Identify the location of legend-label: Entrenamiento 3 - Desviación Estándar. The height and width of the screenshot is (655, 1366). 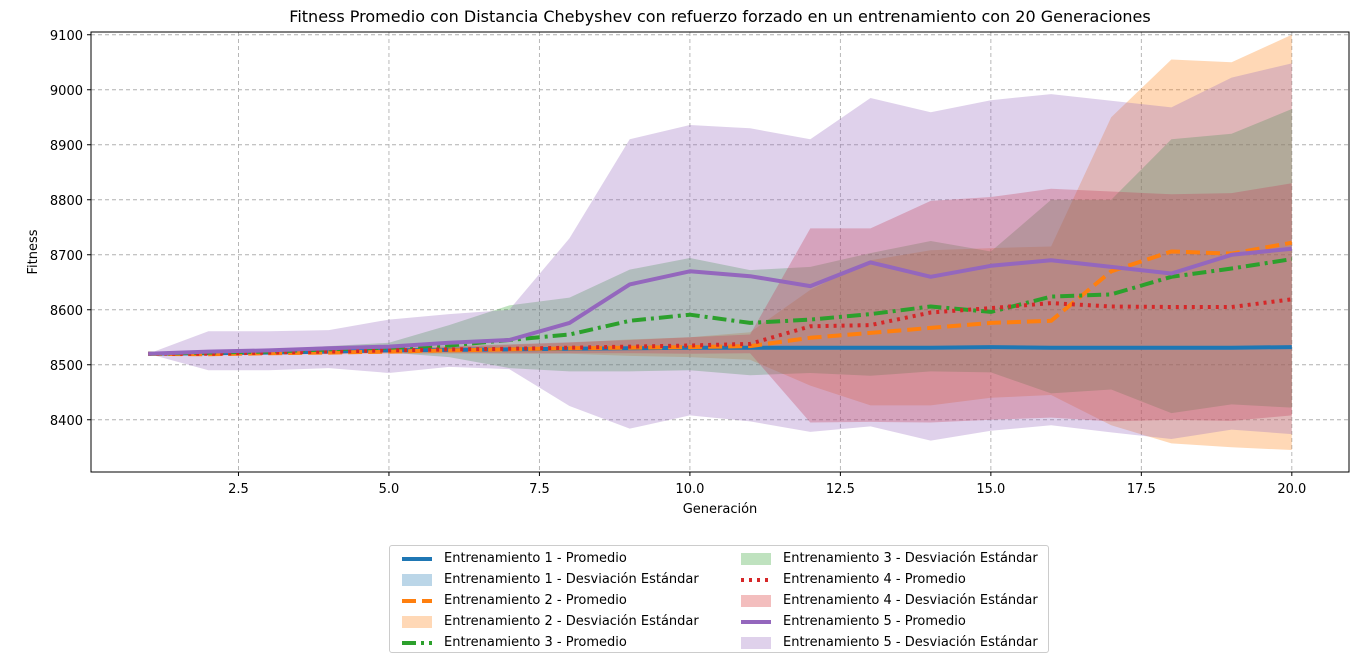
(910, 558).